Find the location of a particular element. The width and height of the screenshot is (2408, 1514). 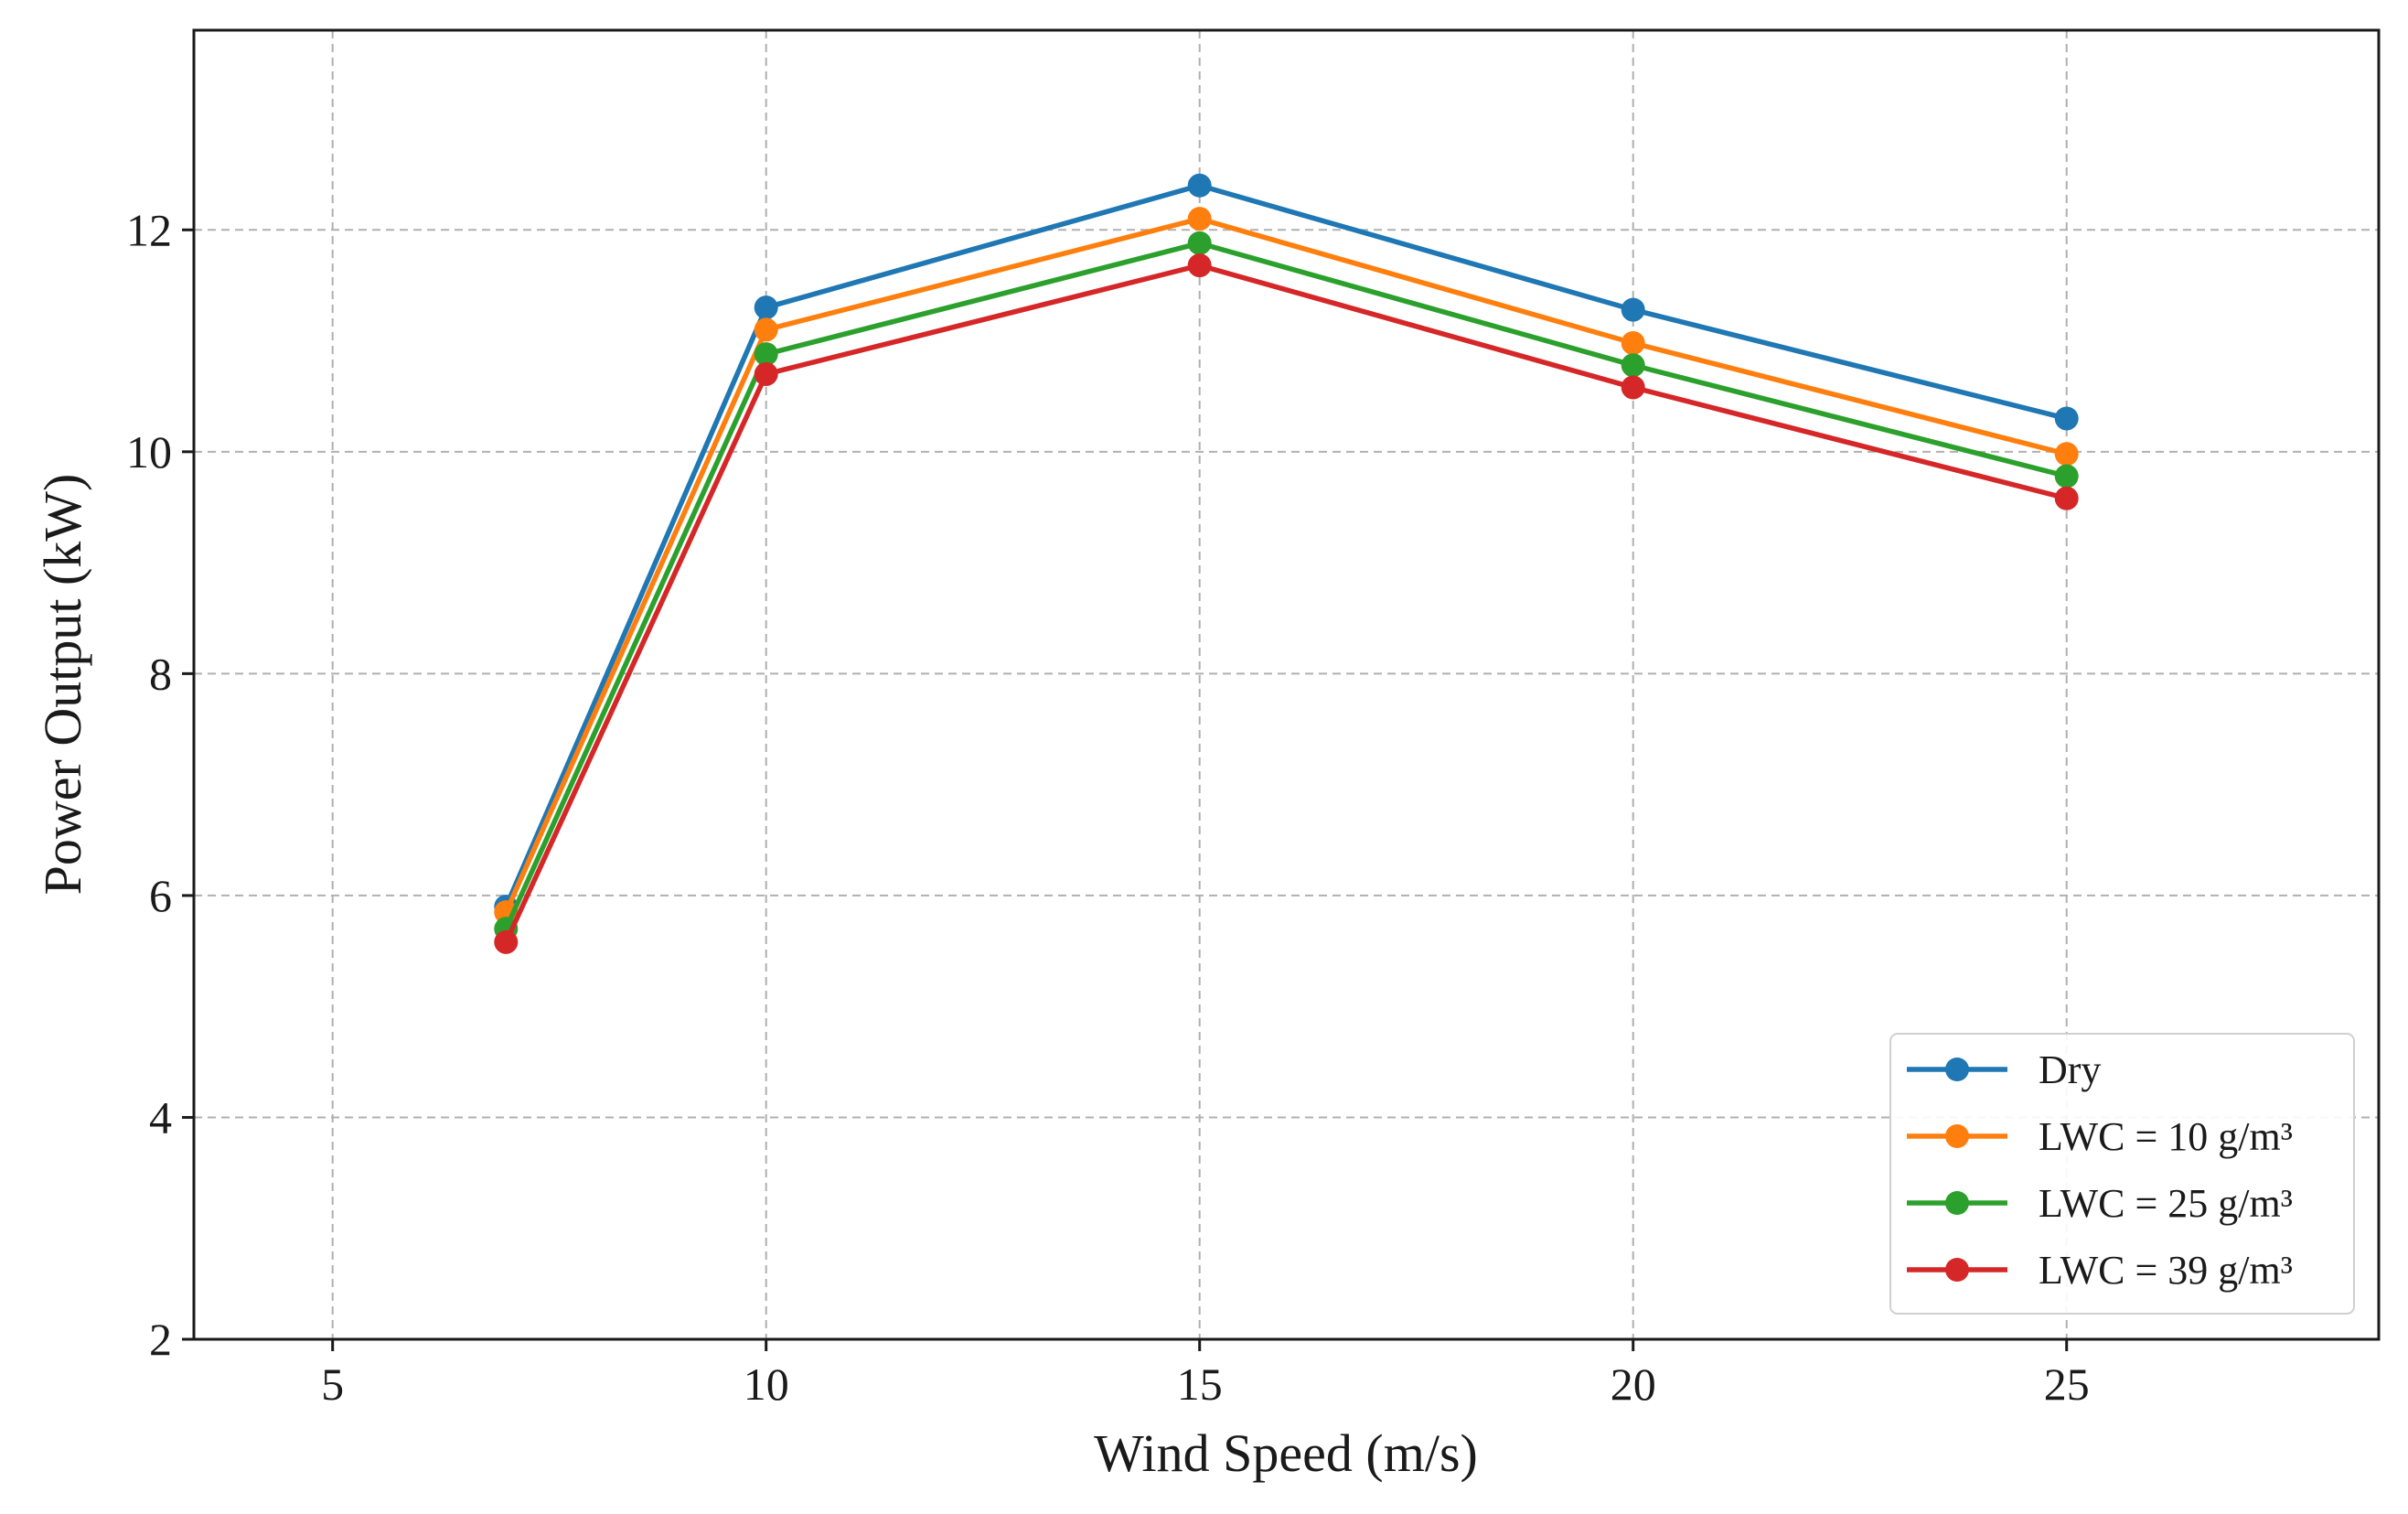

x-axis-title: Wind Speed (m/s) is located at coordinates (1286, 1453).